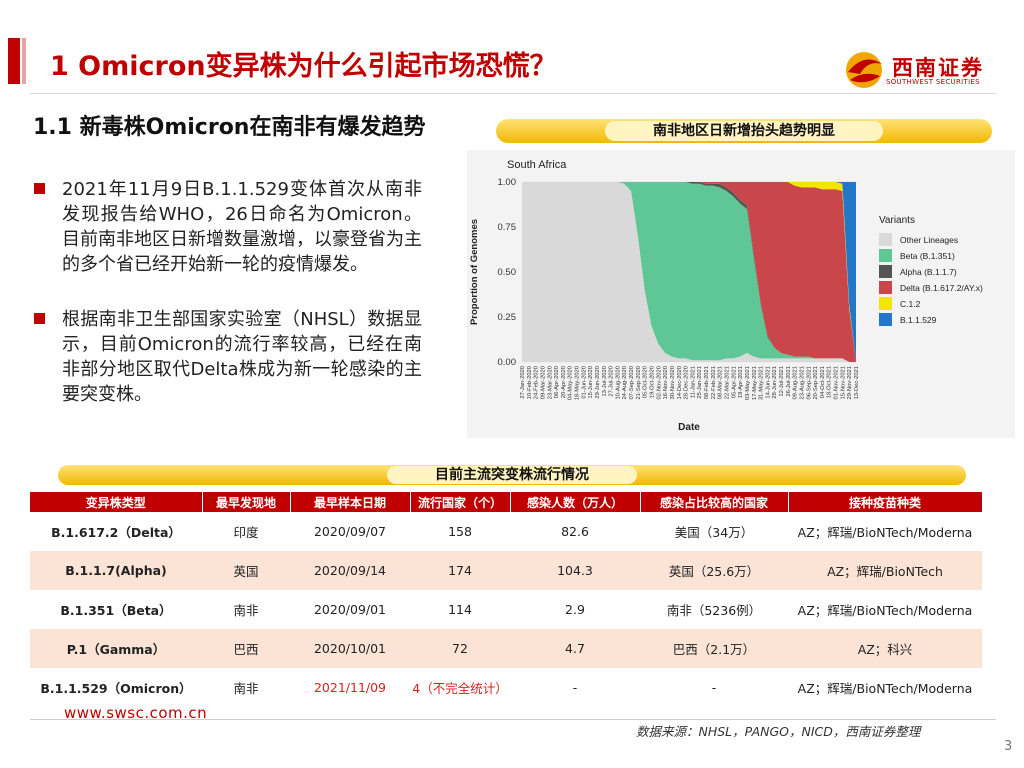  Describe the element at coordinates (762, 383) in the screenshot. I see `x-tick-label: 31-May-2021` at that location.